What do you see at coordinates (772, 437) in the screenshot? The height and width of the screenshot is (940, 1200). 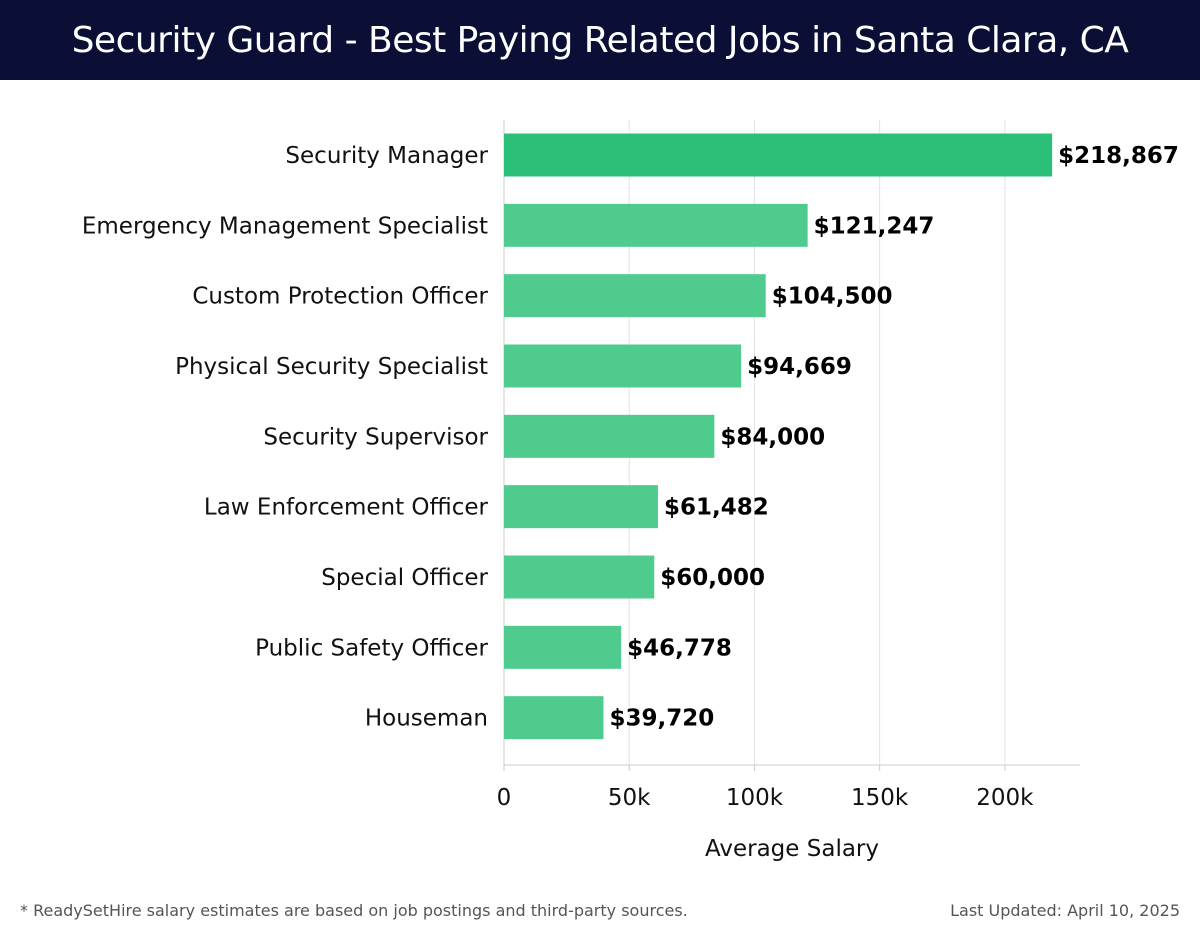 I see `value-label: $84,000` at bounding box center [772, 437].